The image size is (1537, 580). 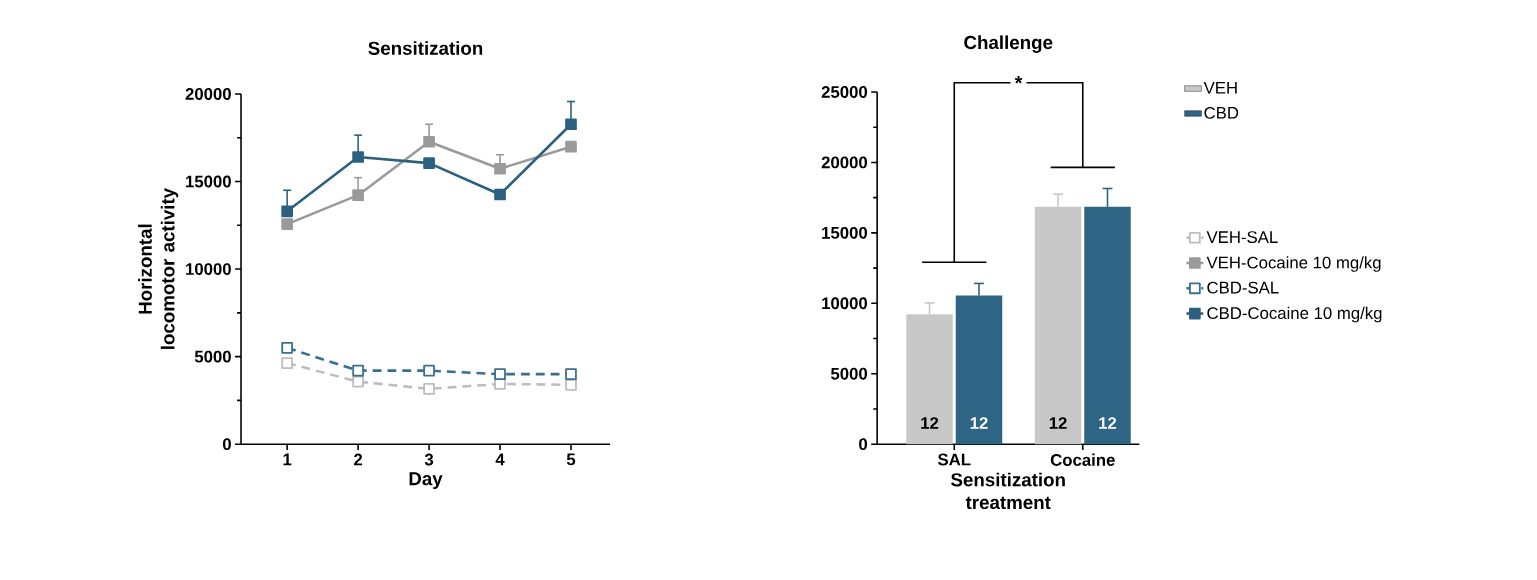 What do you see at coordinates (1221, 113) in the screenshot?
I see `legend-label: CBD` at bounding box center [1221, 113].